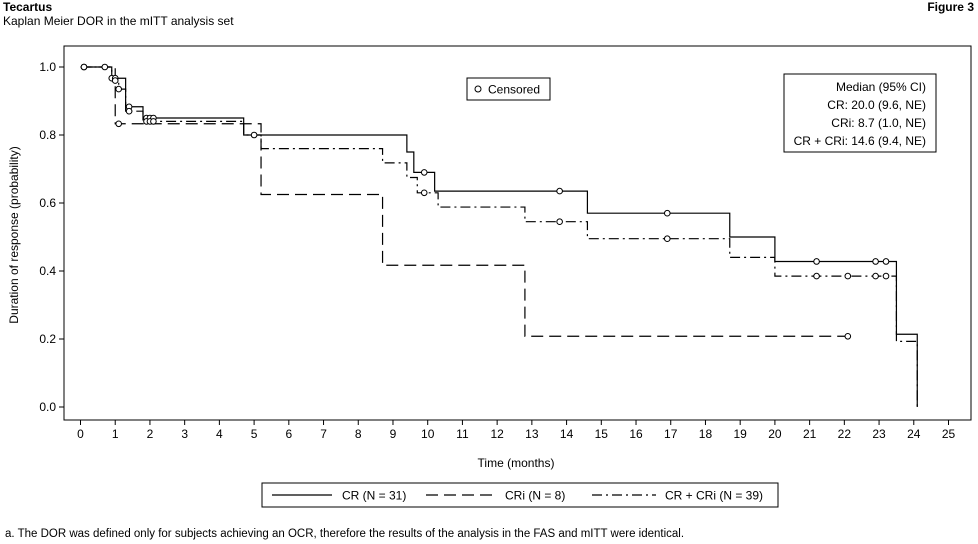 The image size is (978, 544). What do you see at coordinates (254, 434) in the screenshot?
I see `x-tick-label: 5` at bounding box center [254, 434].